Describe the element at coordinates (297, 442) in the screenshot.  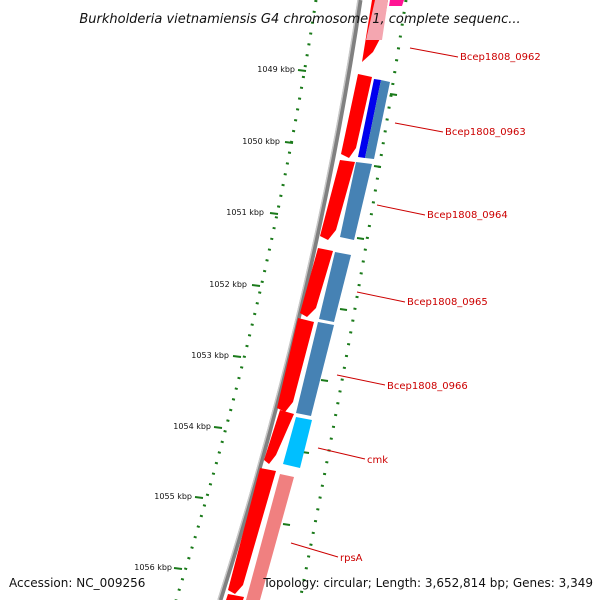
I see `gene-arrow-cmk` at that location.